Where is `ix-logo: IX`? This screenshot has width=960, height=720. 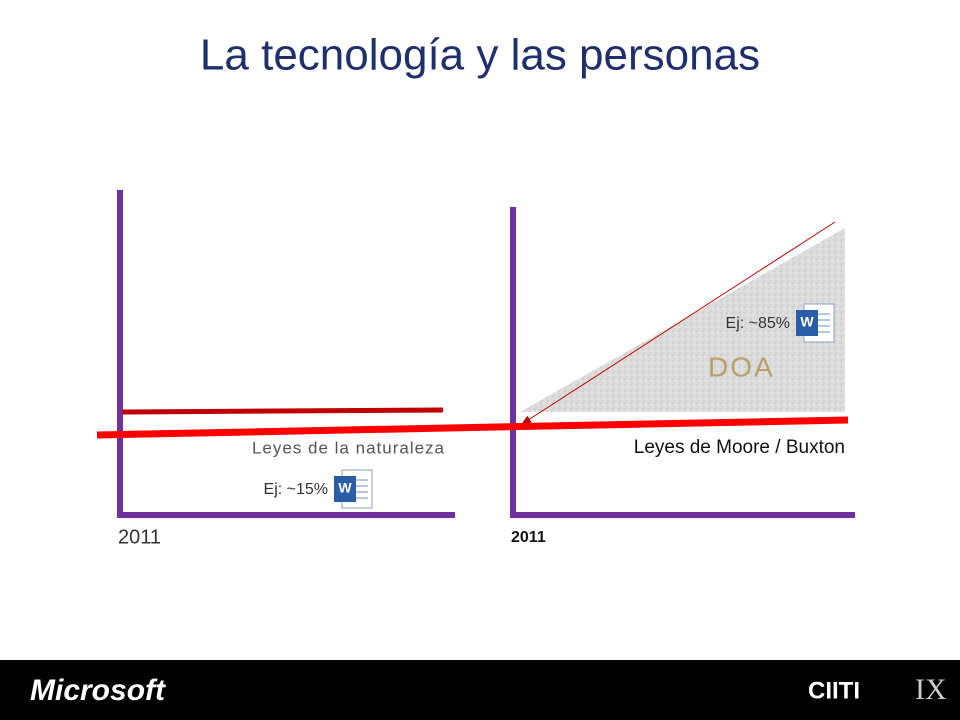
ix-logo: IX is located at coordinates (931, 689).